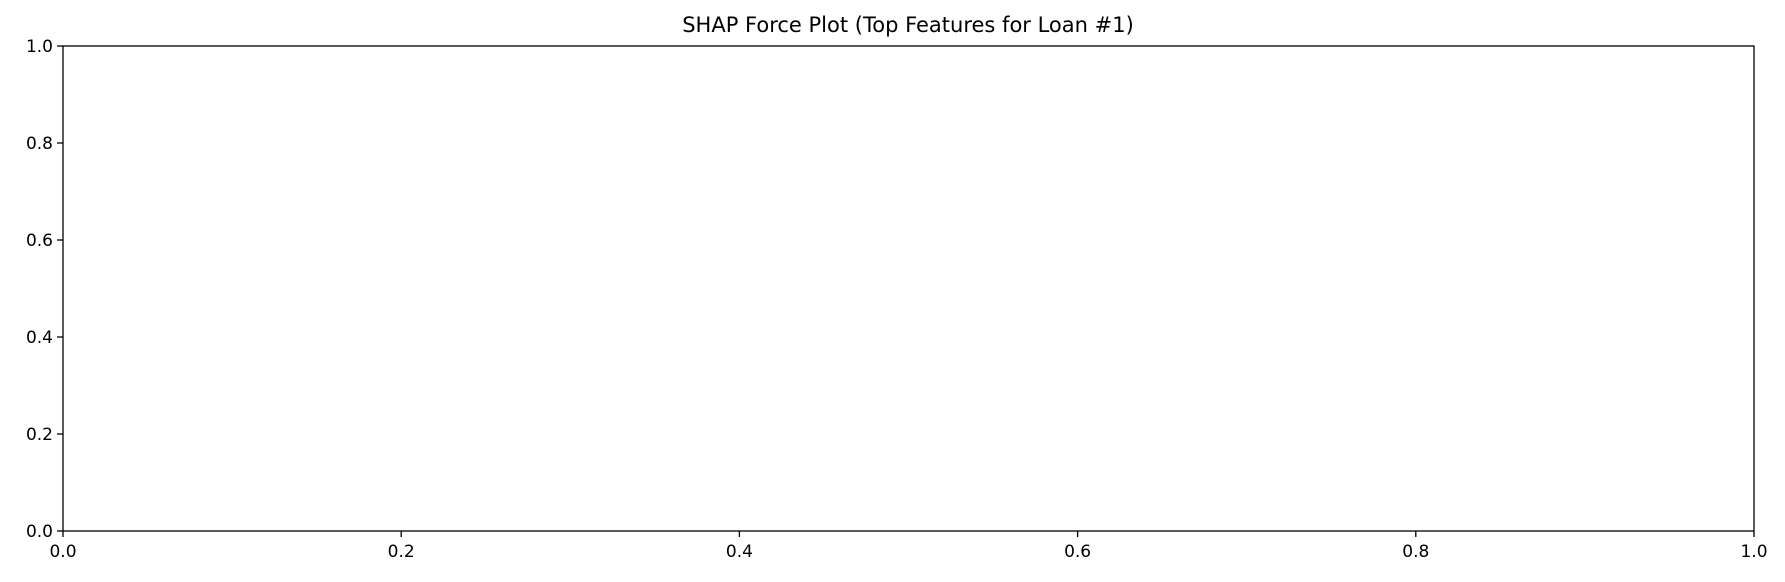  I want to click on x-tick-label: 0.2, so click(401, 552).